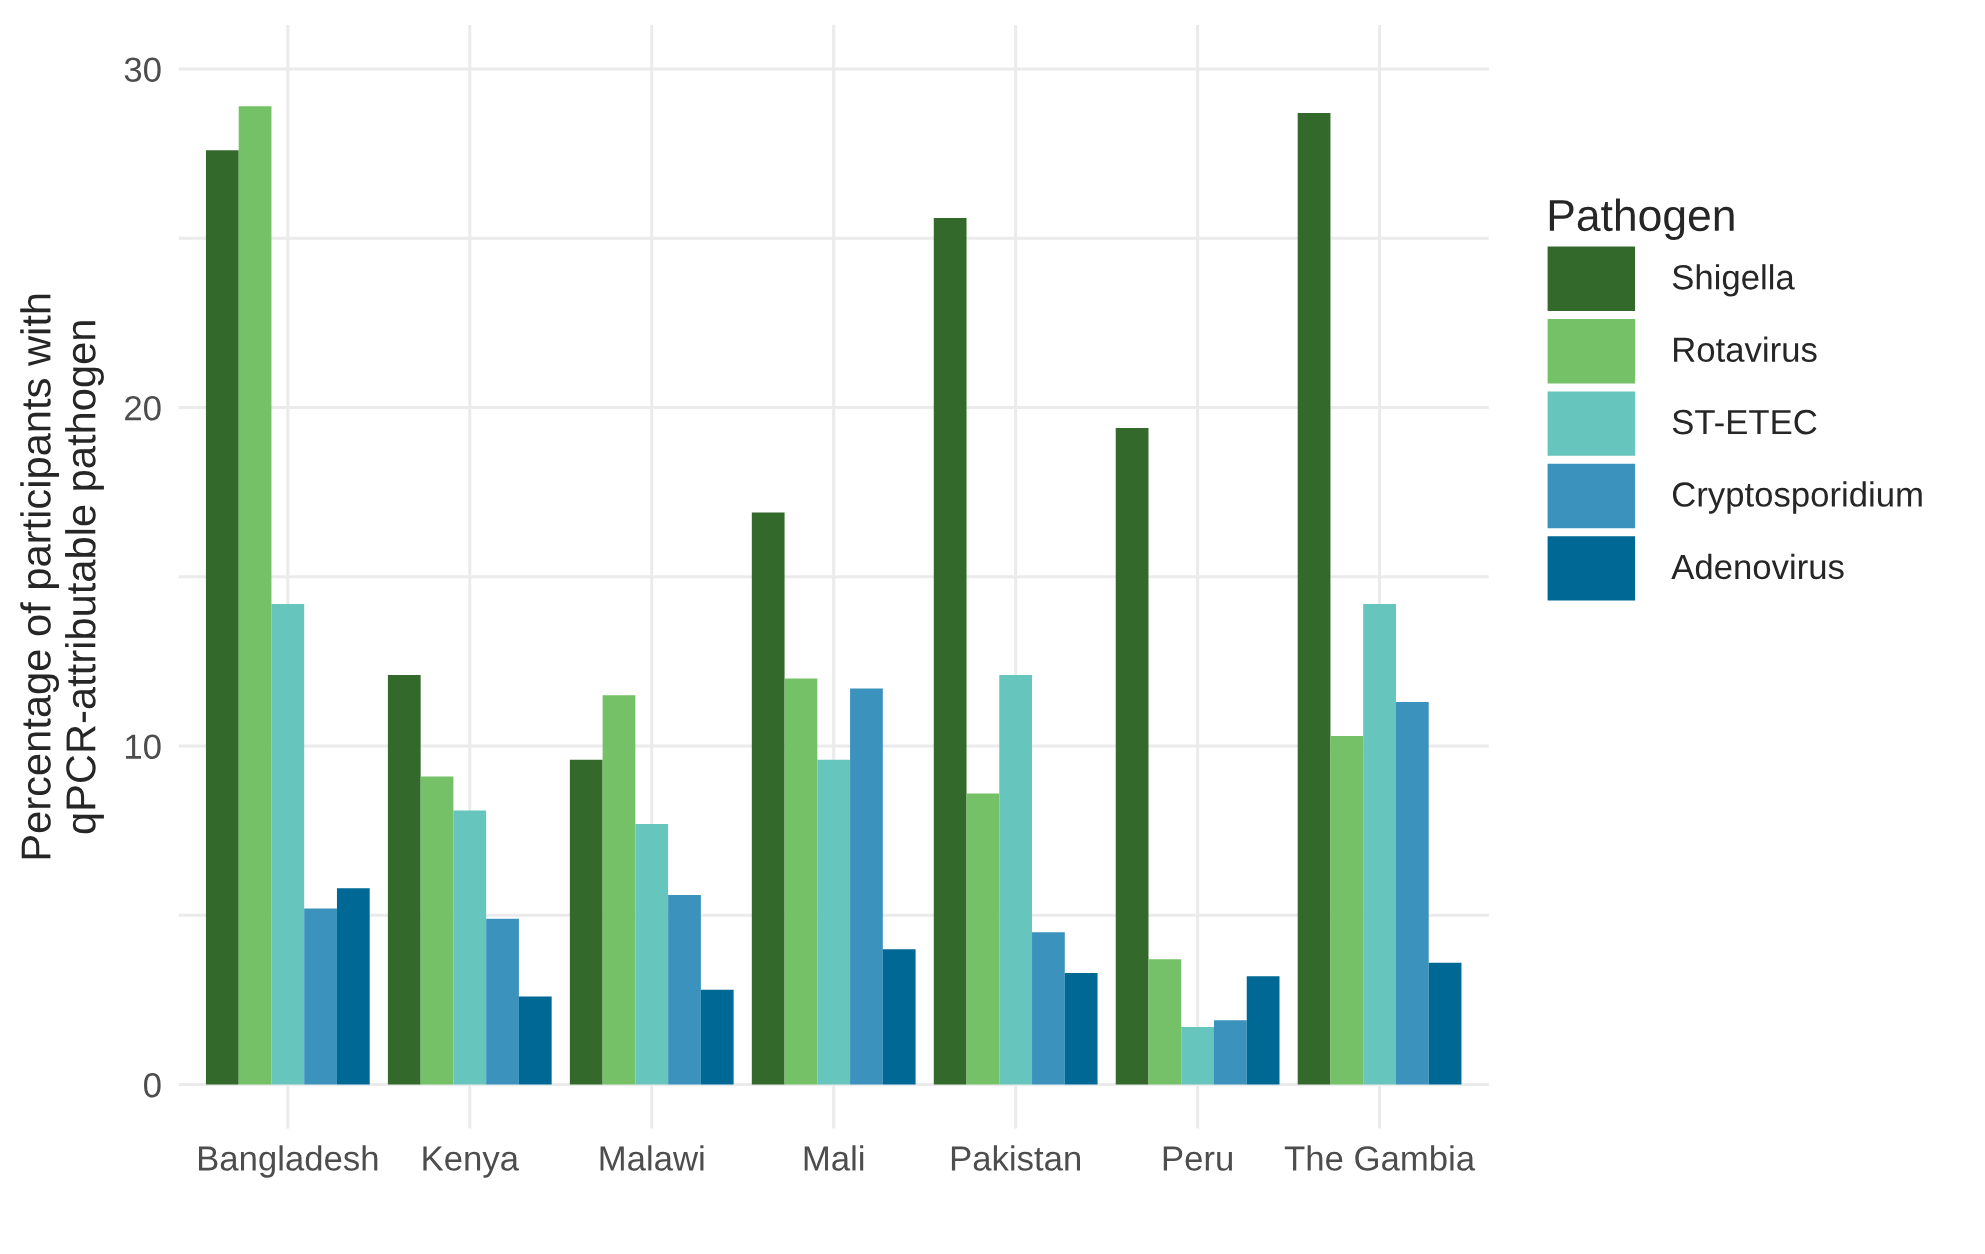 The image size is (1985, 1254). I want to click on y-tick-label: 10, so click(143, 747).